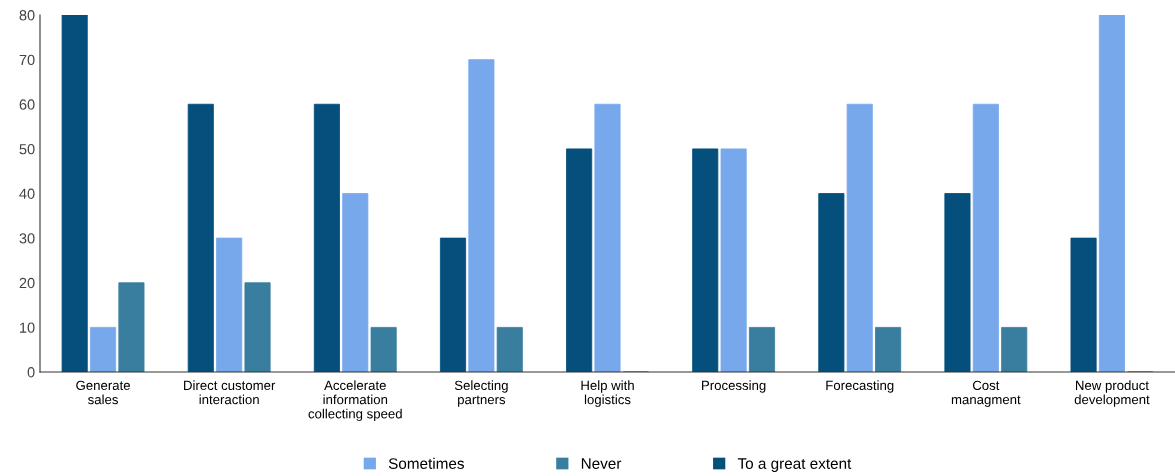  I want to click on y-tick-label: 0, so click(31, 372).